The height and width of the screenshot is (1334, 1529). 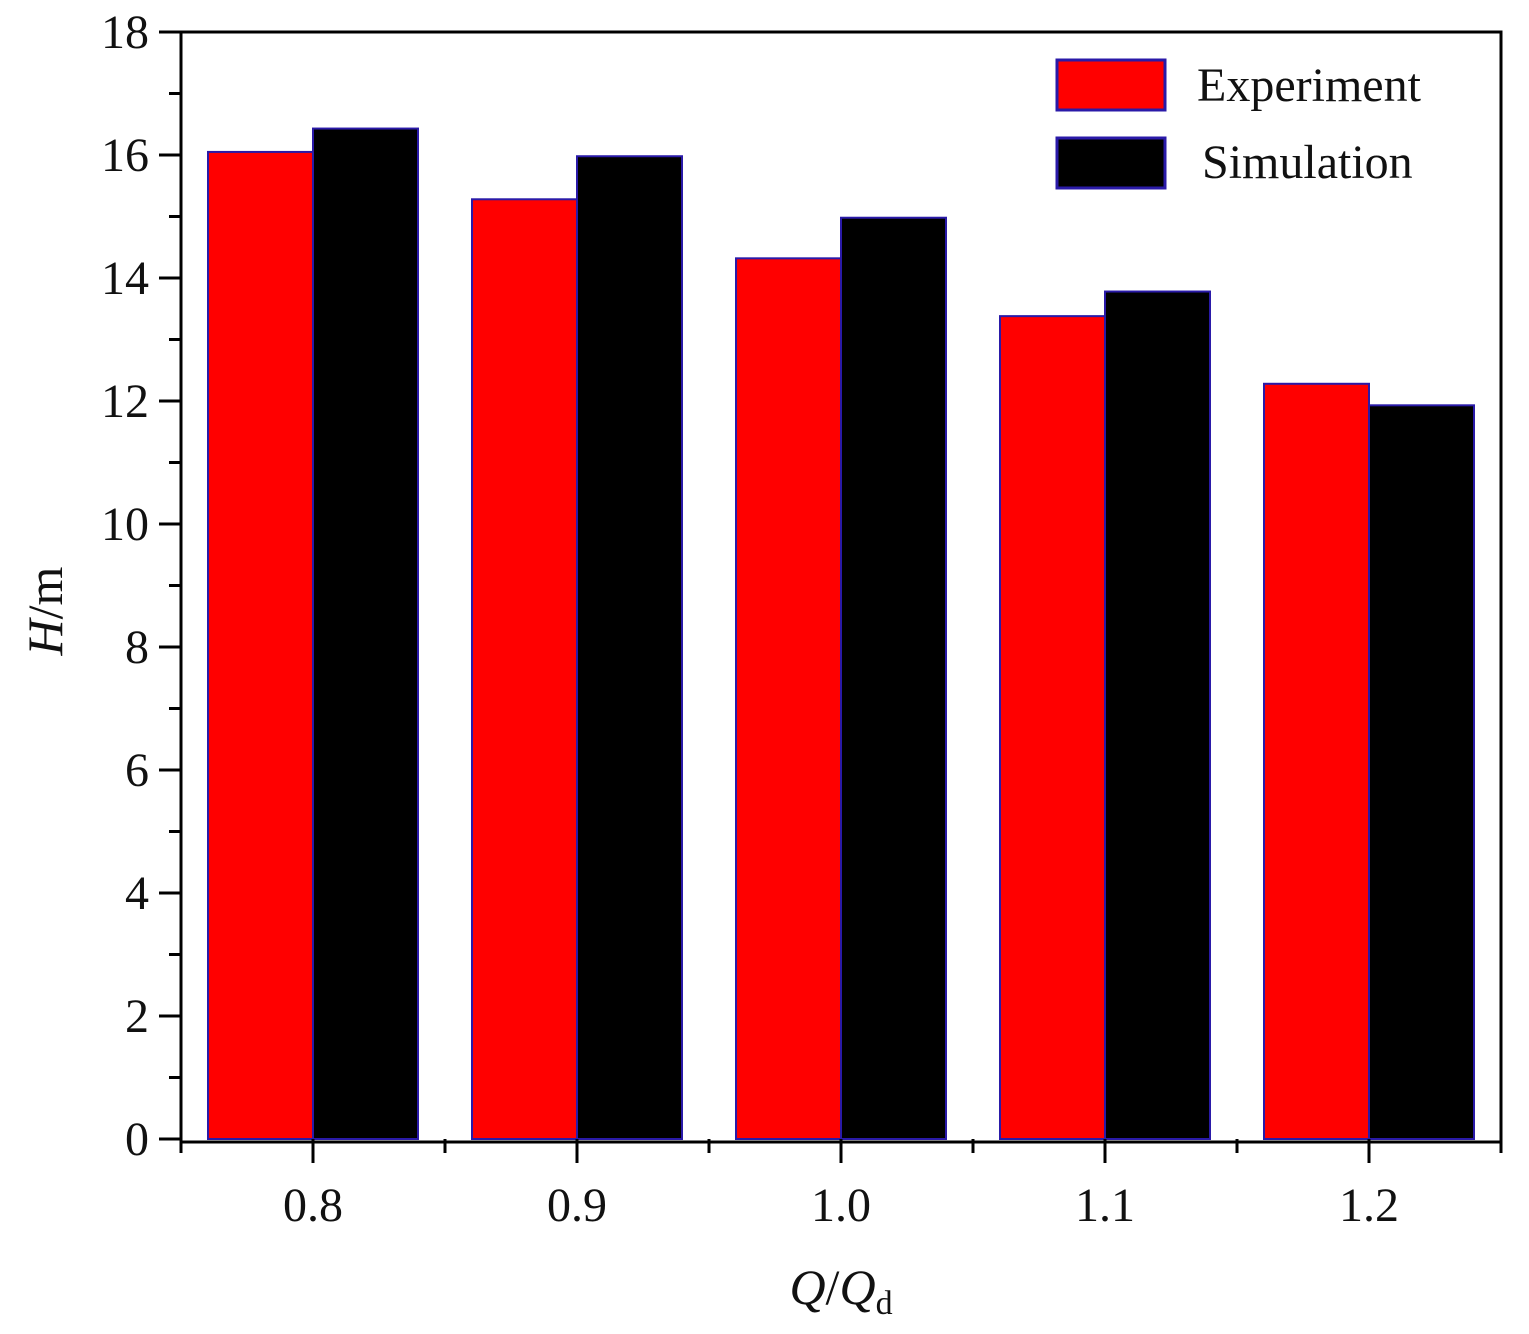 I want to click on bar-experiment-1.0, so click(x=788, y=698).